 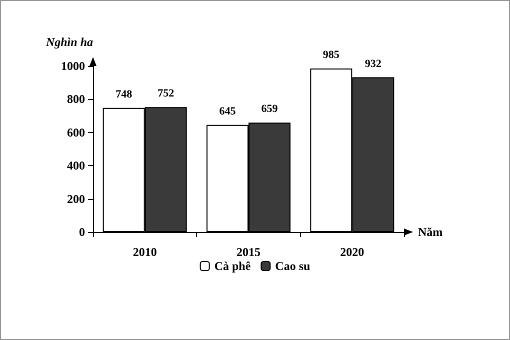 What do you see at coordinates (373, 64) in the screenshot?
I see `data-label: 932` at bounding box center [373, 64].